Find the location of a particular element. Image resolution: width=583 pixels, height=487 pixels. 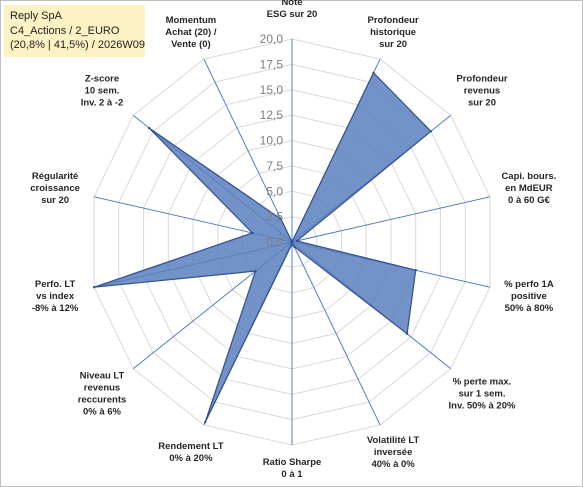

axis-label: Régularité croissance sur 20 is located at coordinates (55, 188).